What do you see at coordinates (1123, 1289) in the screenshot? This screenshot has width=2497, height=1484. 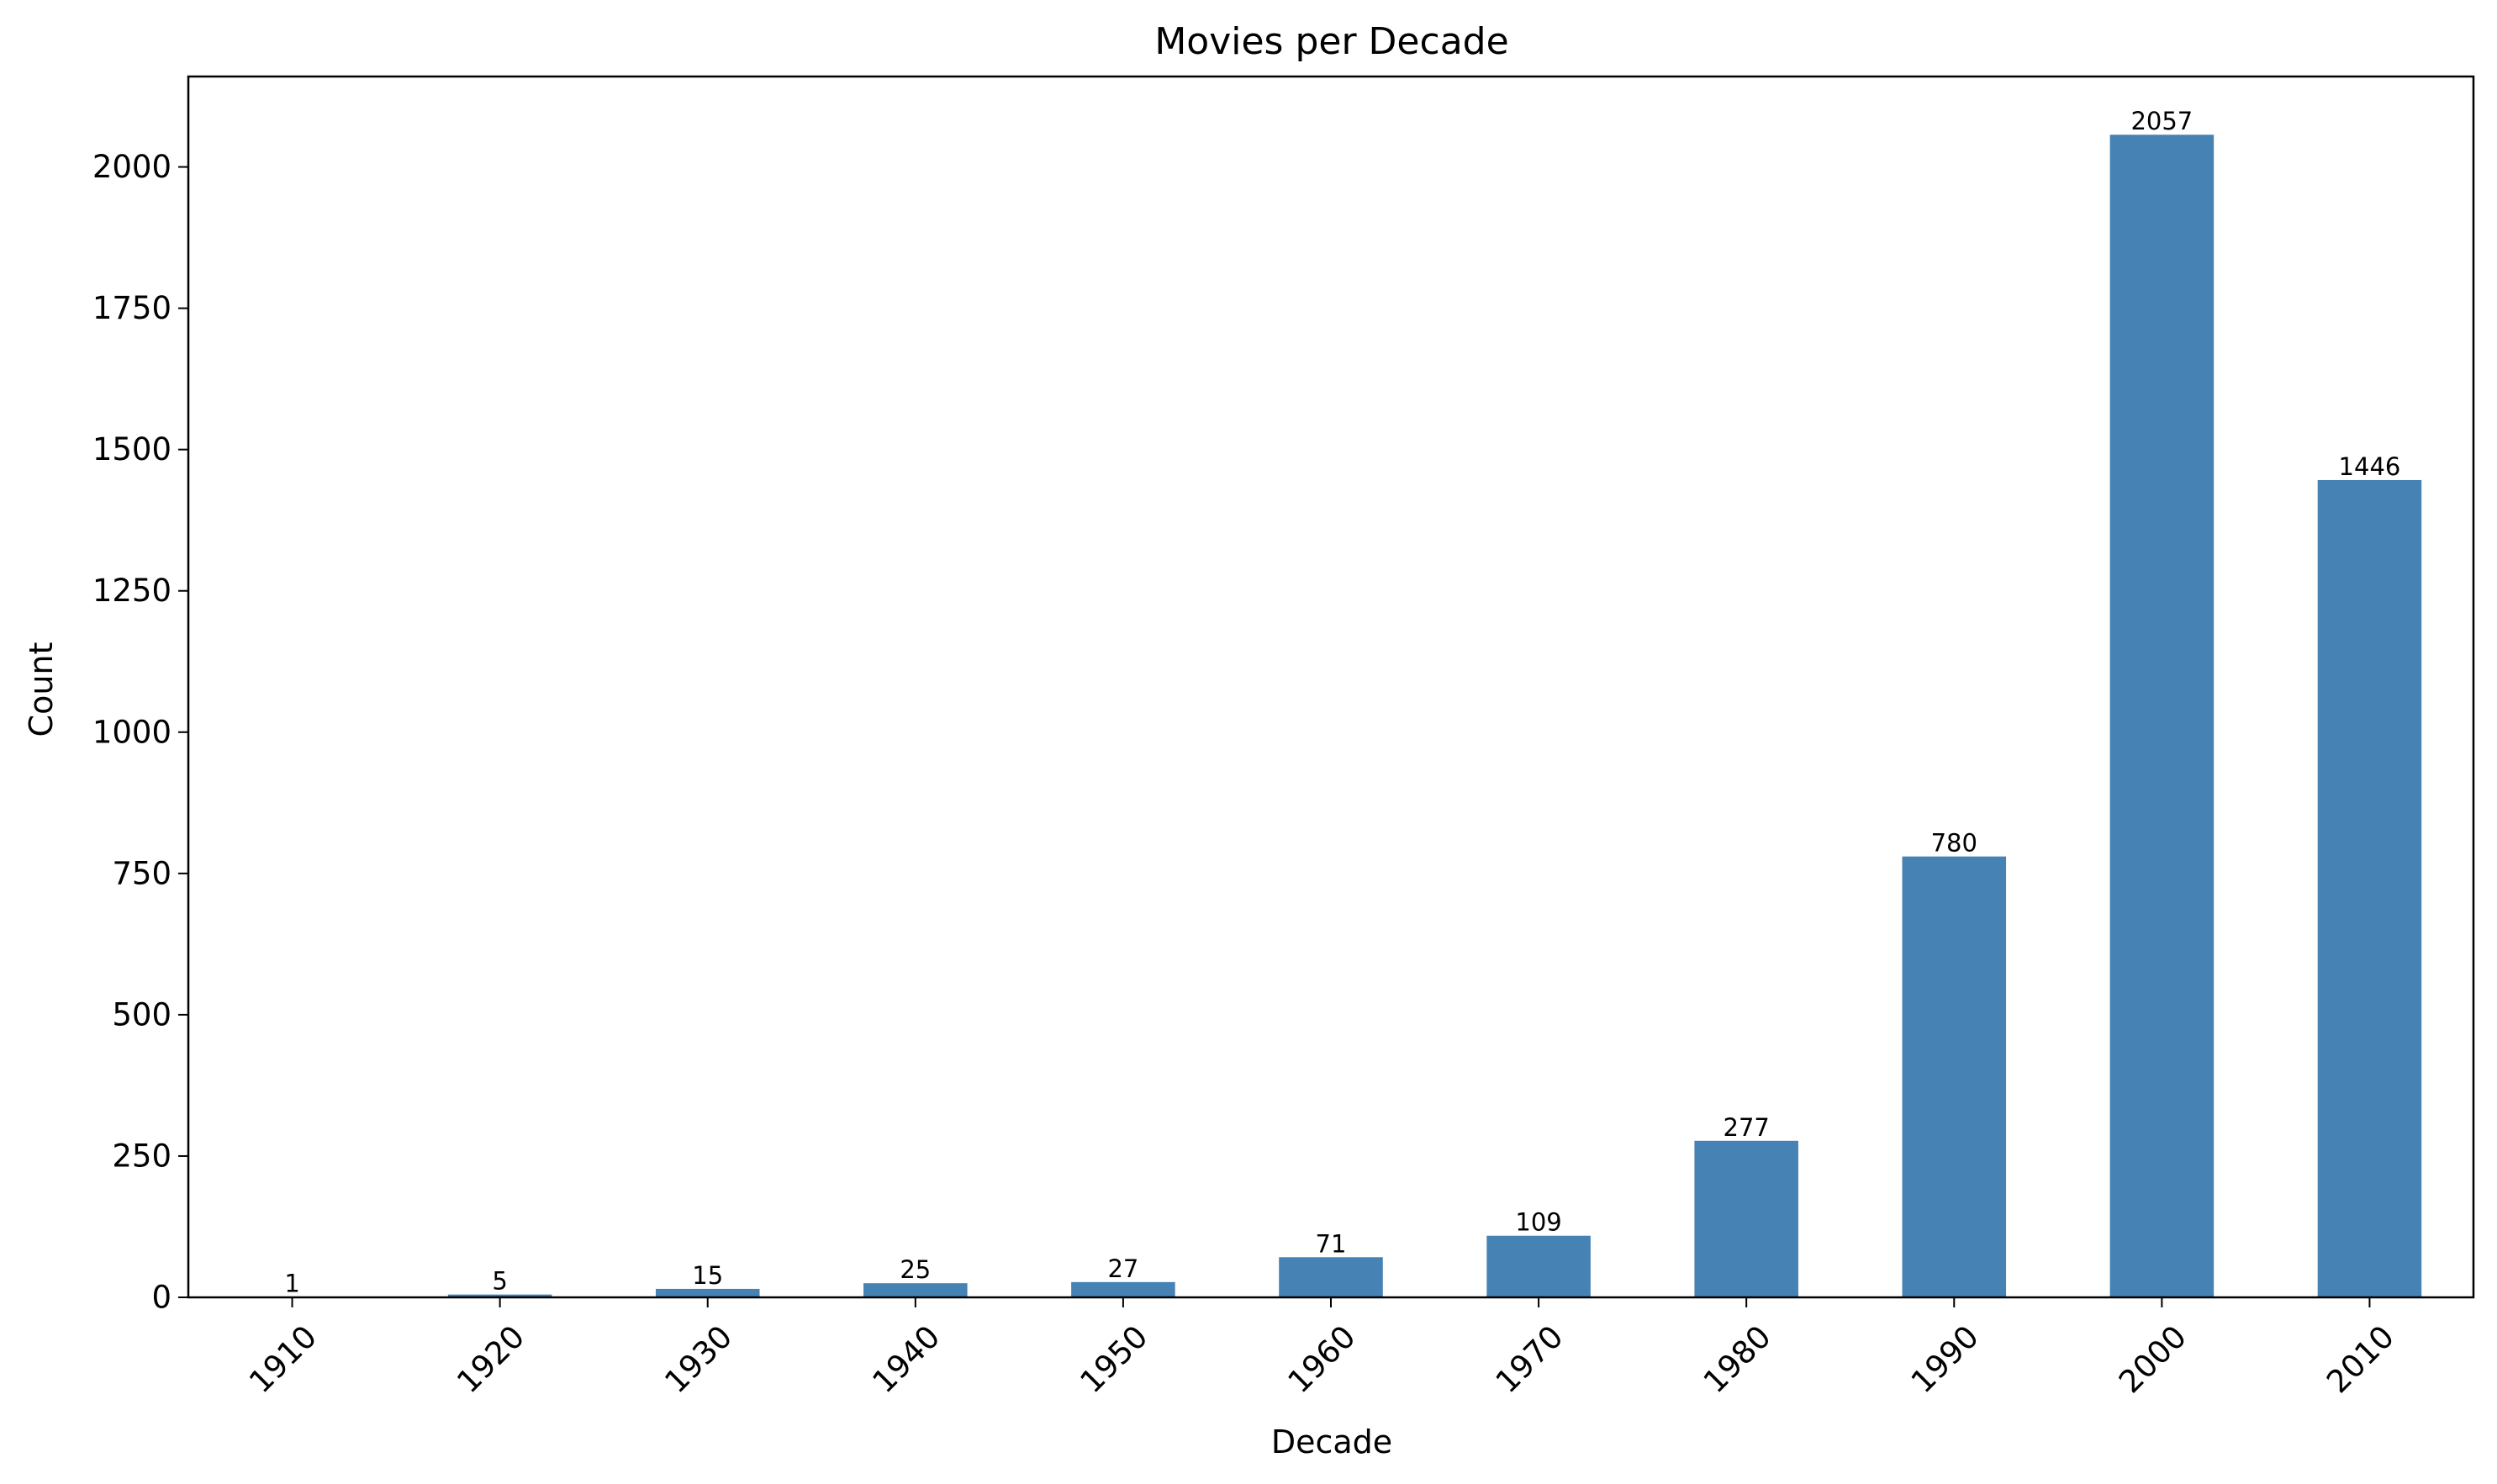 I see `bar-1950` at bounding box center [1123, 1289].